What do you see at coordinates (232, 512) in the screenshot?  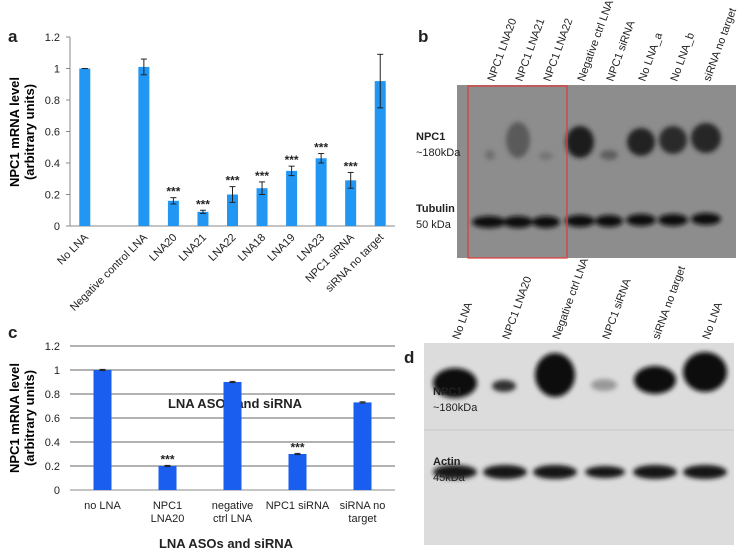 I see `x-tick-label: negative ctrl LNA` at bounding box center [232, 512].